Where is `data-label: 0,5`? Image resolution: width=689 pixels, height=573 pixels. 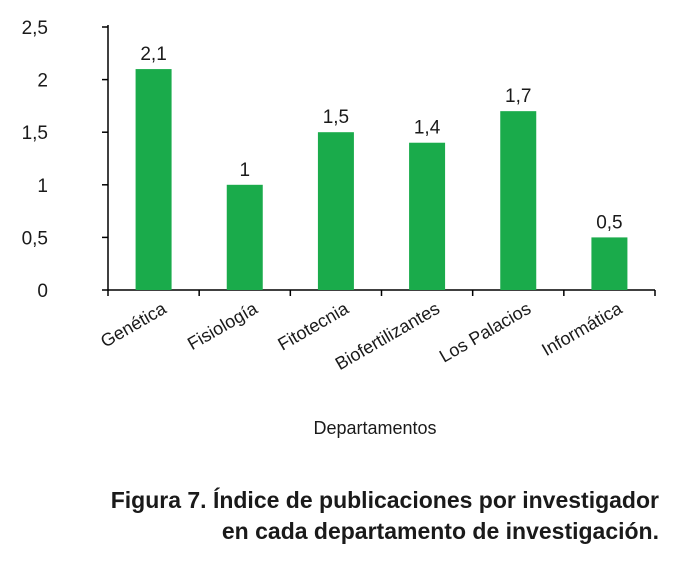 data-label: 0,5 is located at coordinates (609, 222).